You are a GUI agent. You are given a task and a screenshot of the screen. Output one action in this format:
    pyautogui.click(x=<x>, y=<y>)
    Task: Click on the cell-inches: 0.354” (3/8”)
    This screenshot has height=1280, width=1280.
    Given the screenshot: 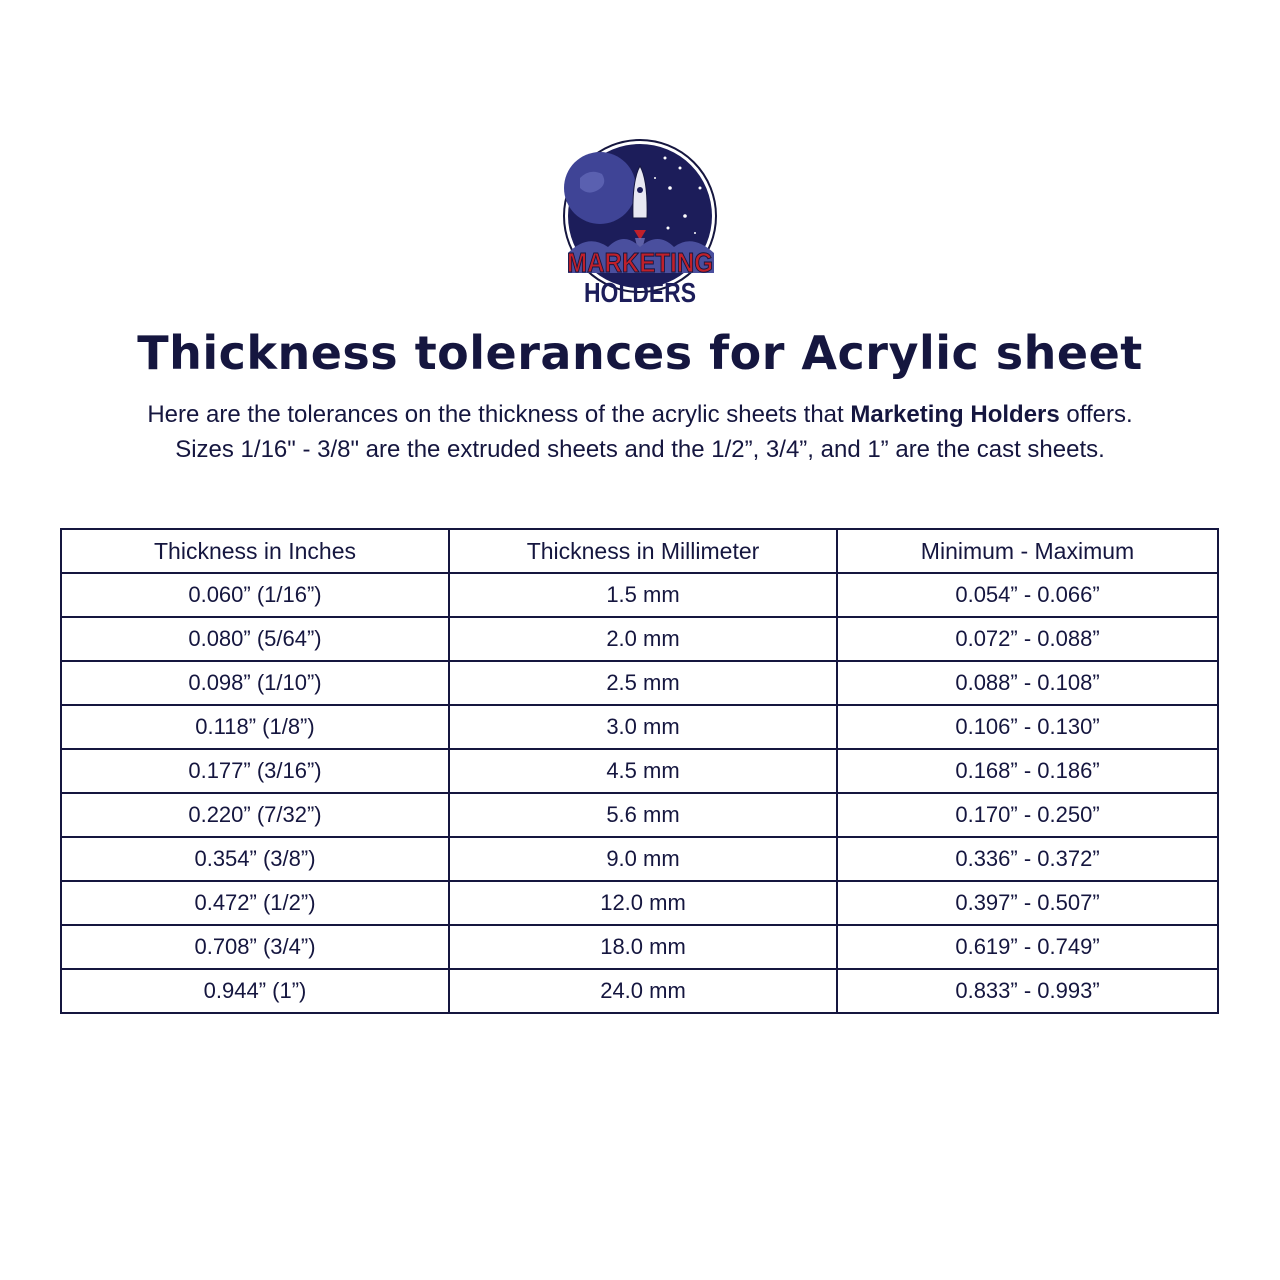 What is the action you would take?
    pyautogui.click(x=255, y=859)
    